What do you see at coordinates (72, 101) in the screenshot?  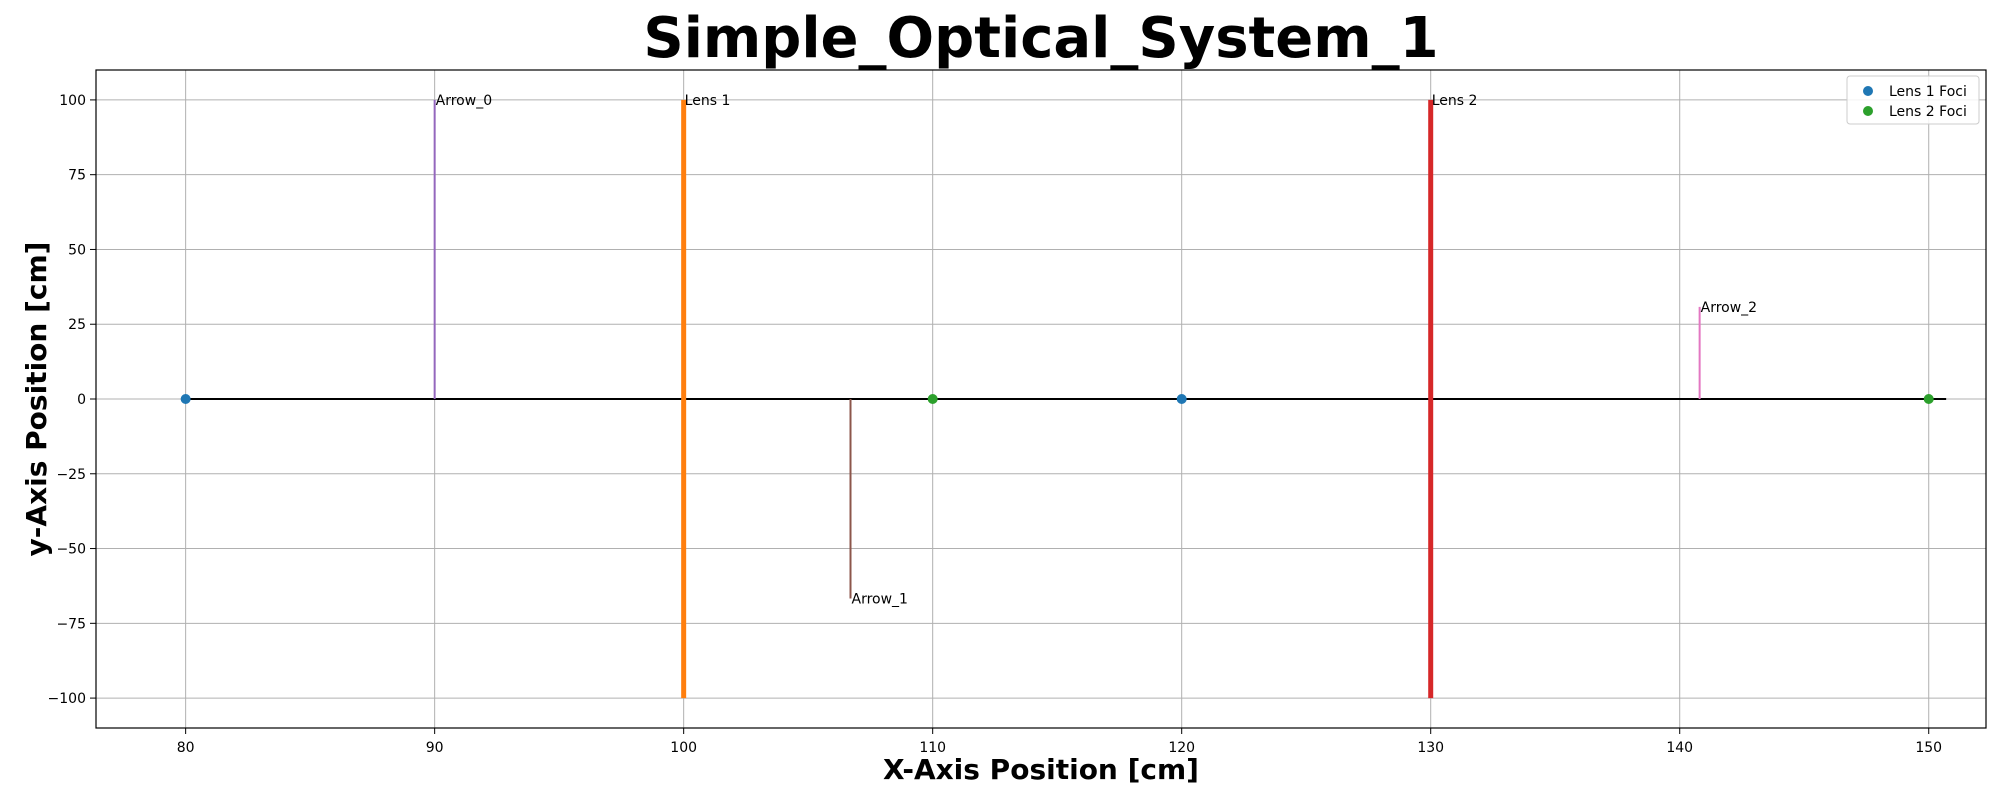 I see `y-tick-label: 100` at bounding box center [72, 101].